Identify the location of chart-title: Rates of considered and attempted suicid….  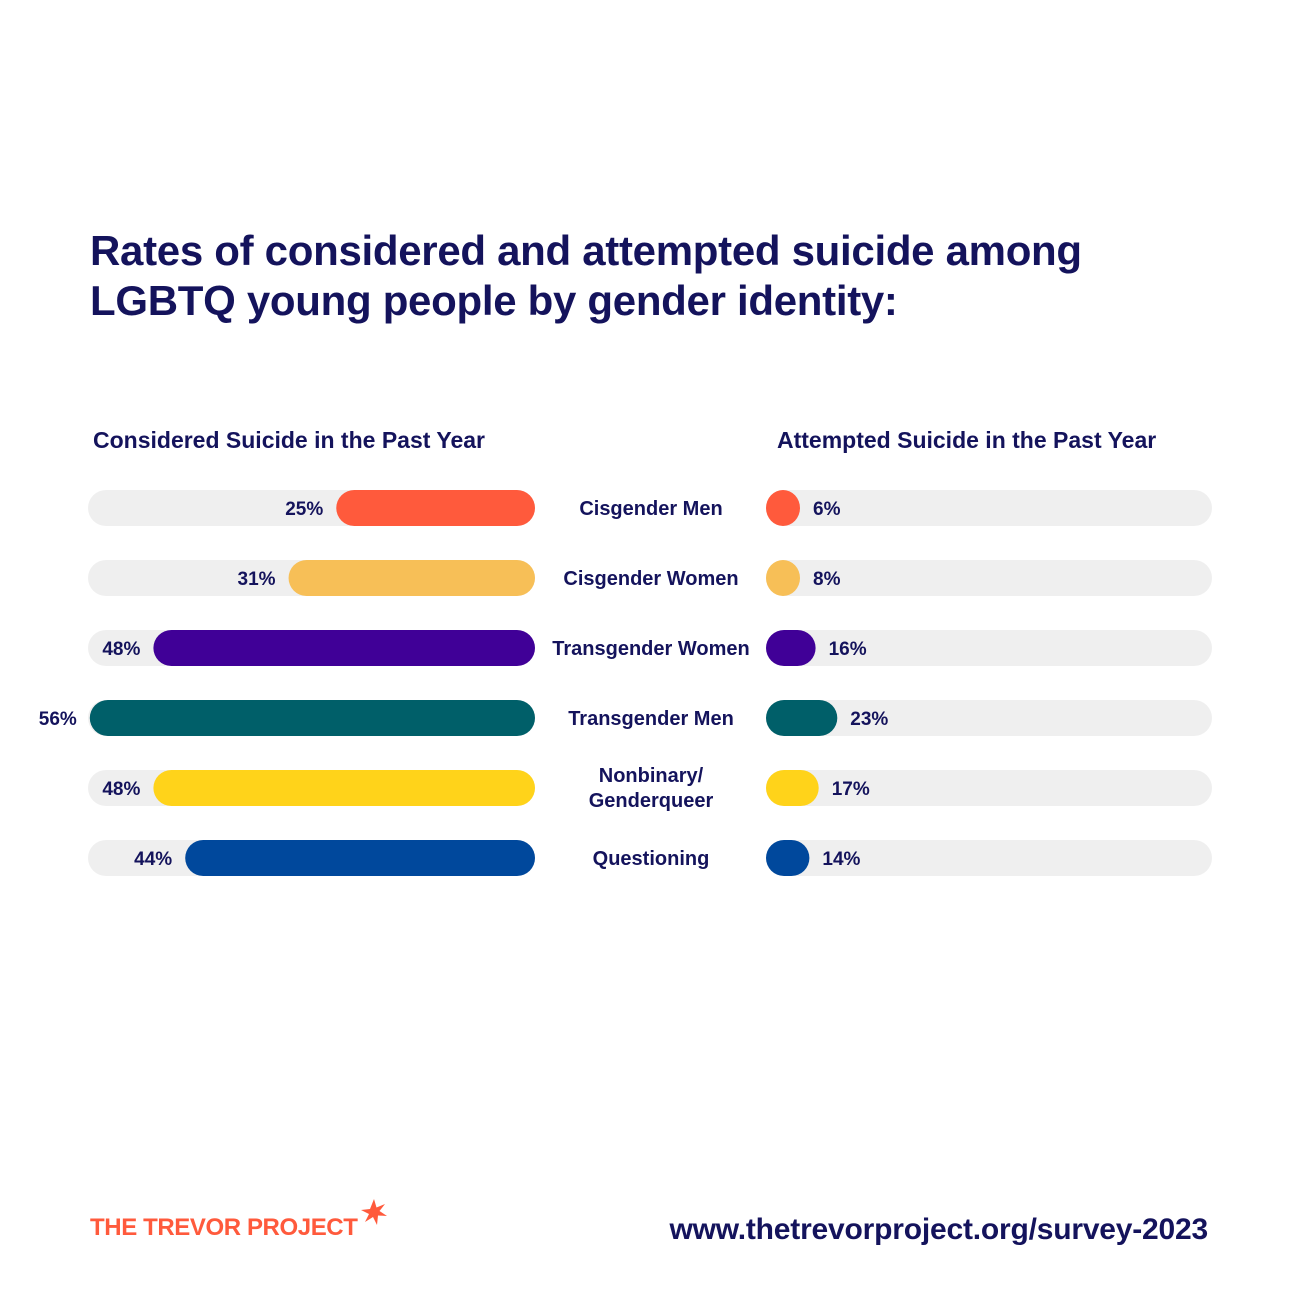
(615, 276).